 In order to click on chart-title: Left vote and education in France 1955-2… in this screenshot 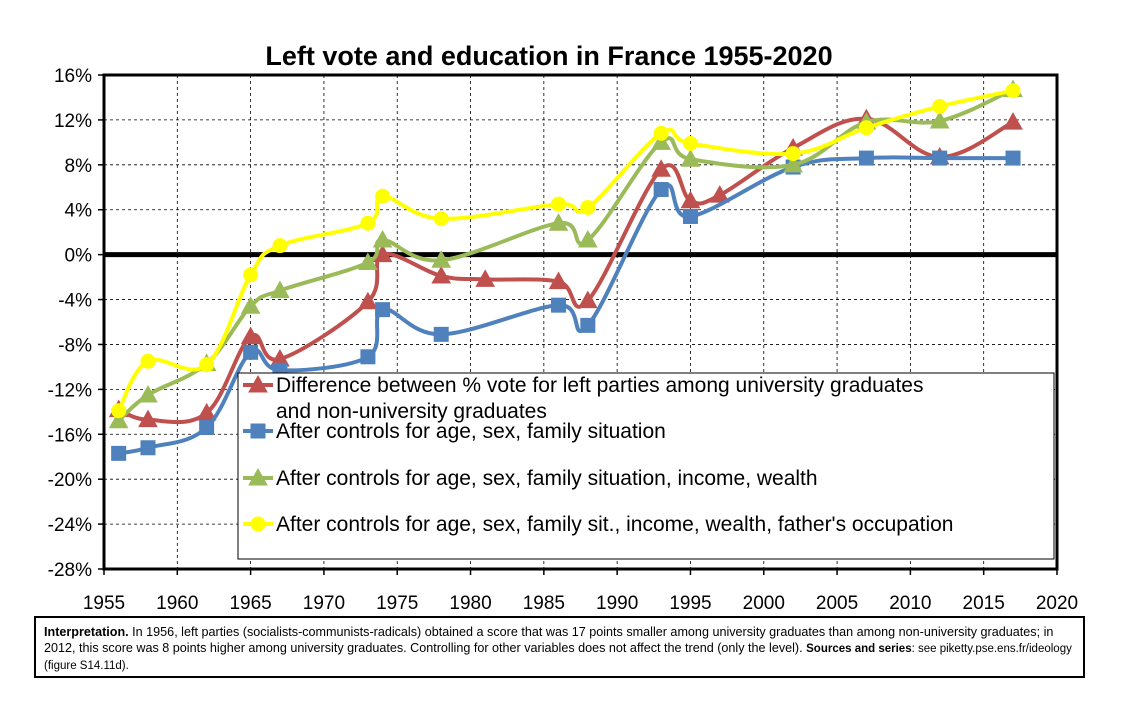, I will do `click(548, 56)`.